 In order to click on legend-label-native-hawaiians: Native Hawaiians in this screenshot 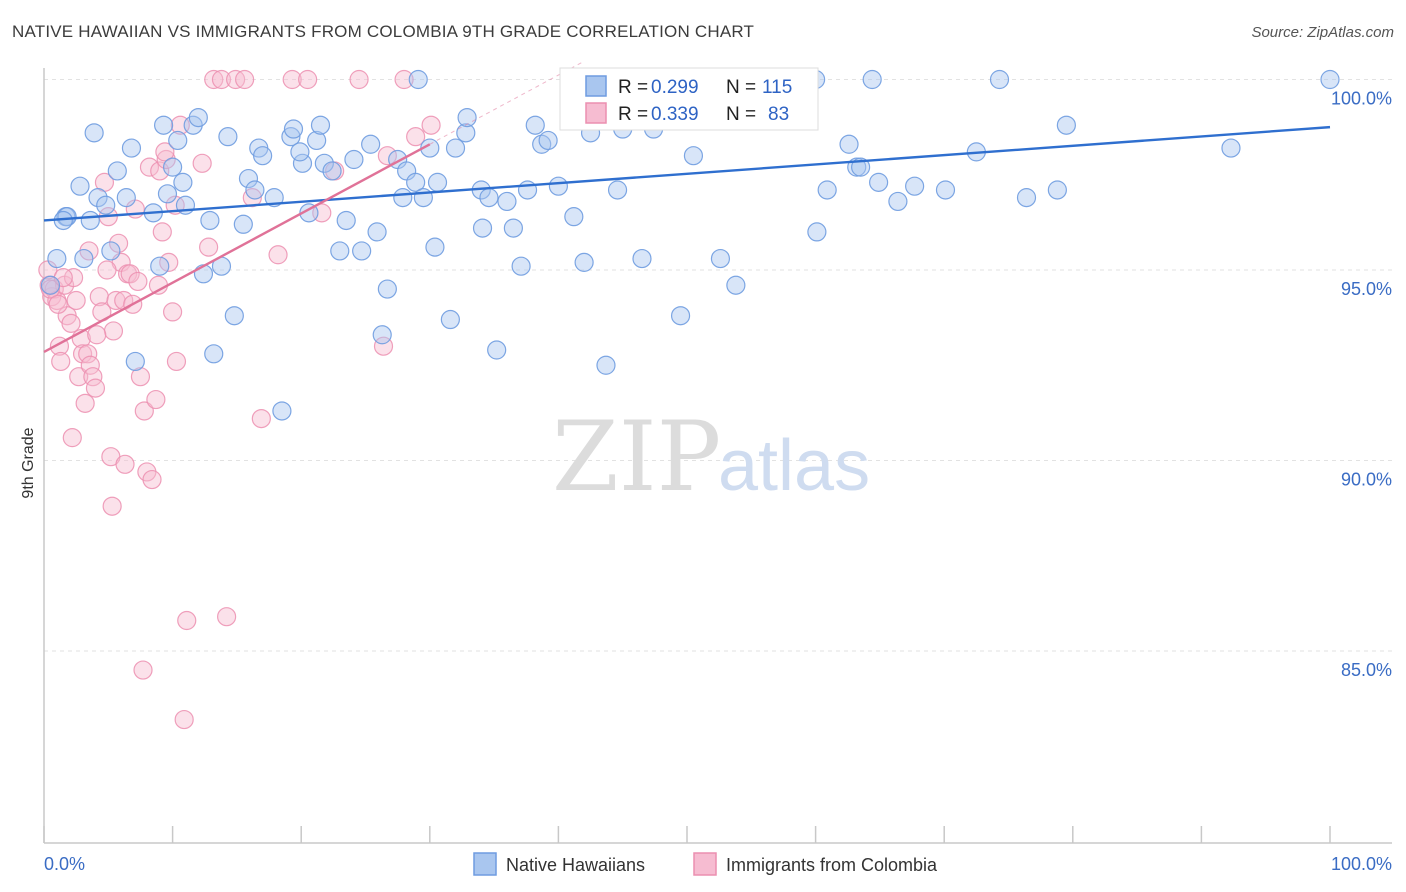, I will do `click(575, 865)`.